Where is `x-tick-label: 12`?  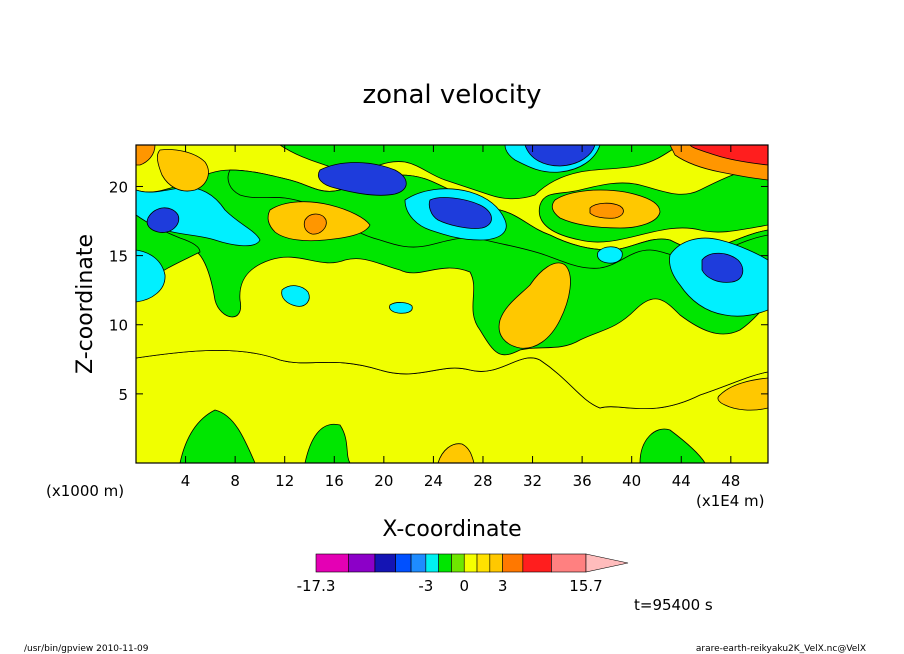
x-tick-label: 12 is located at coordinates (284, 481).